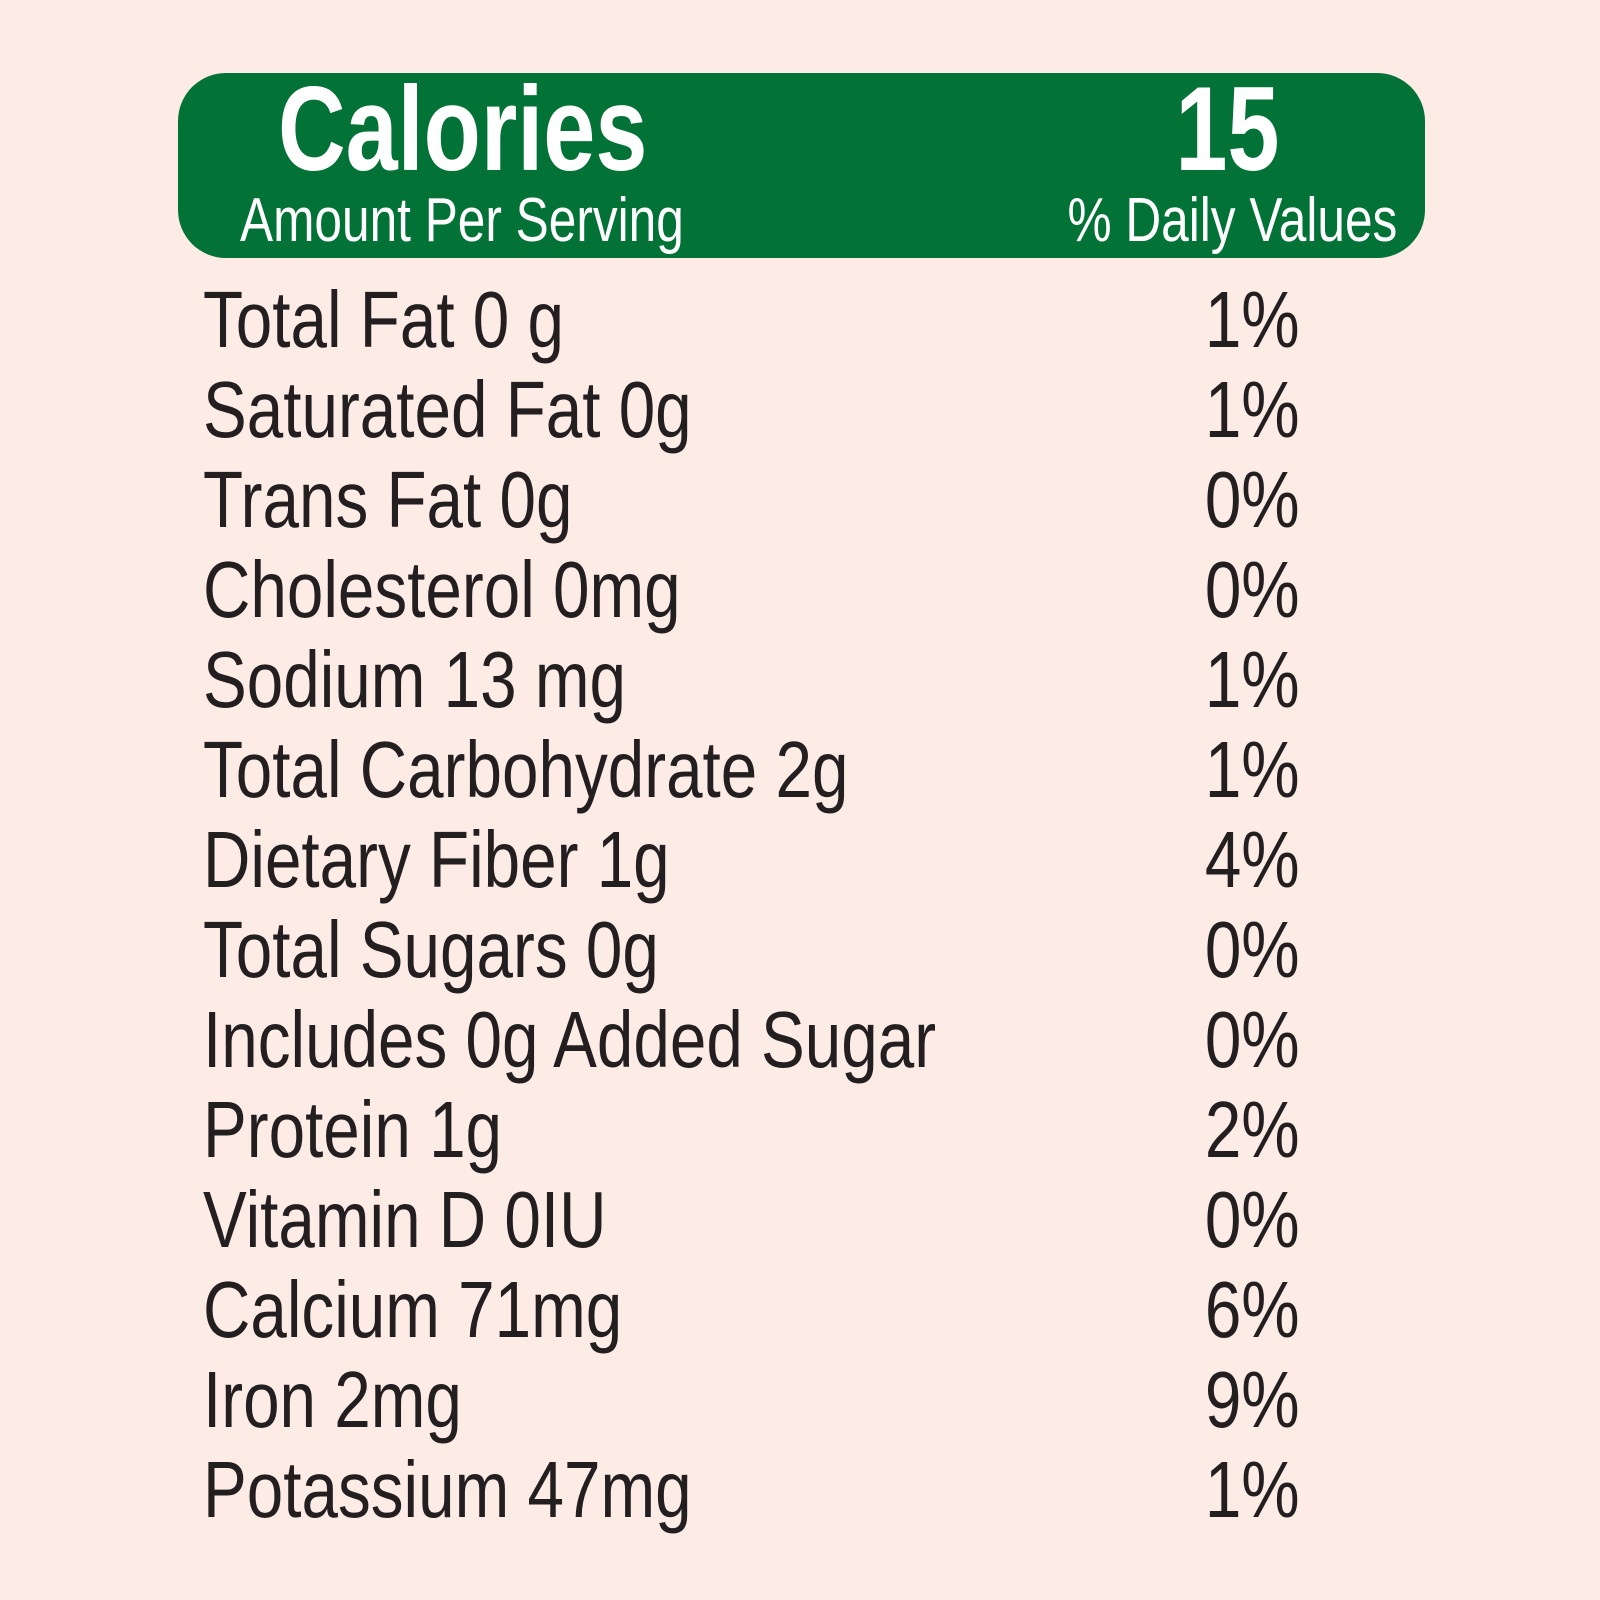 Image resolution: width=1600 pixels, height=1600 pixels. What do you see at coordinates (463, 129) in the screenshot?
I see `calories-label: Calories` at bounding box center [463, 129].